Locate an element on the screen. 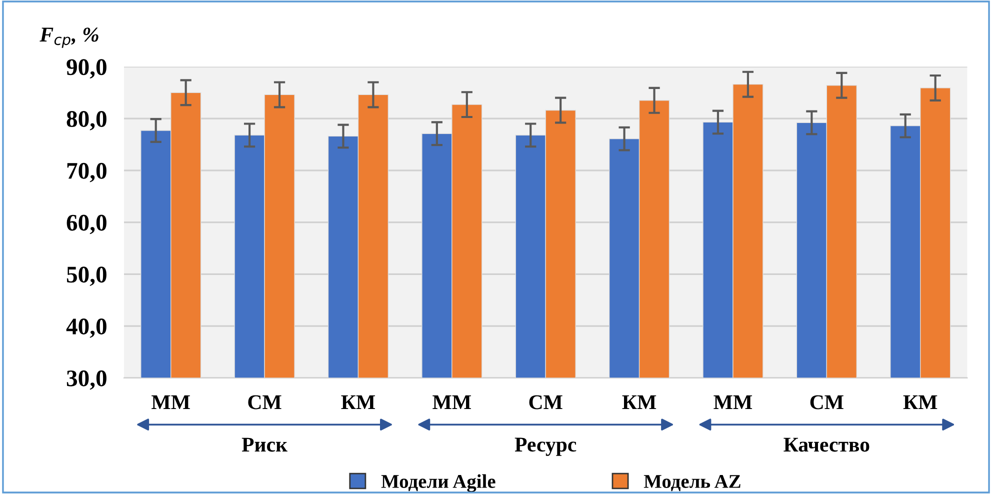  legend-label: Модель AZ is located at coordinates (692, 483).